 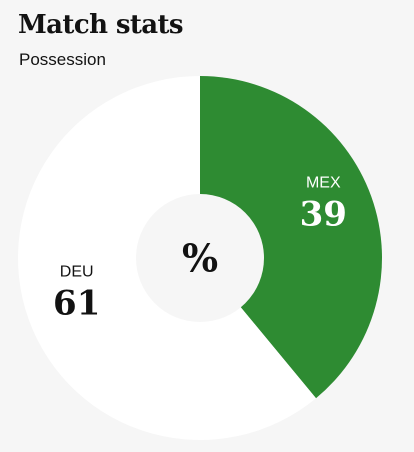 I want to click on chart-subtitle: Possession, so click(x=62, y=59).